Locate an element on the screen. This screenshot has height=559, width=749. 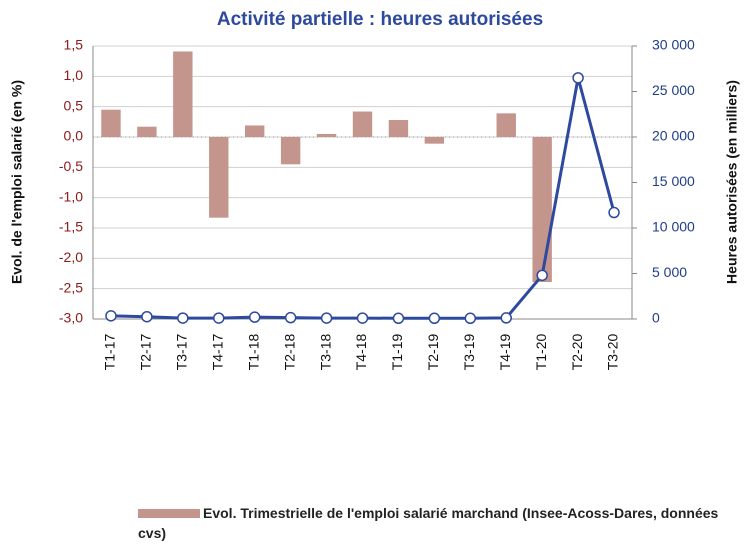
y-tick-label: -2,0 is located at coordinates (71, 257).